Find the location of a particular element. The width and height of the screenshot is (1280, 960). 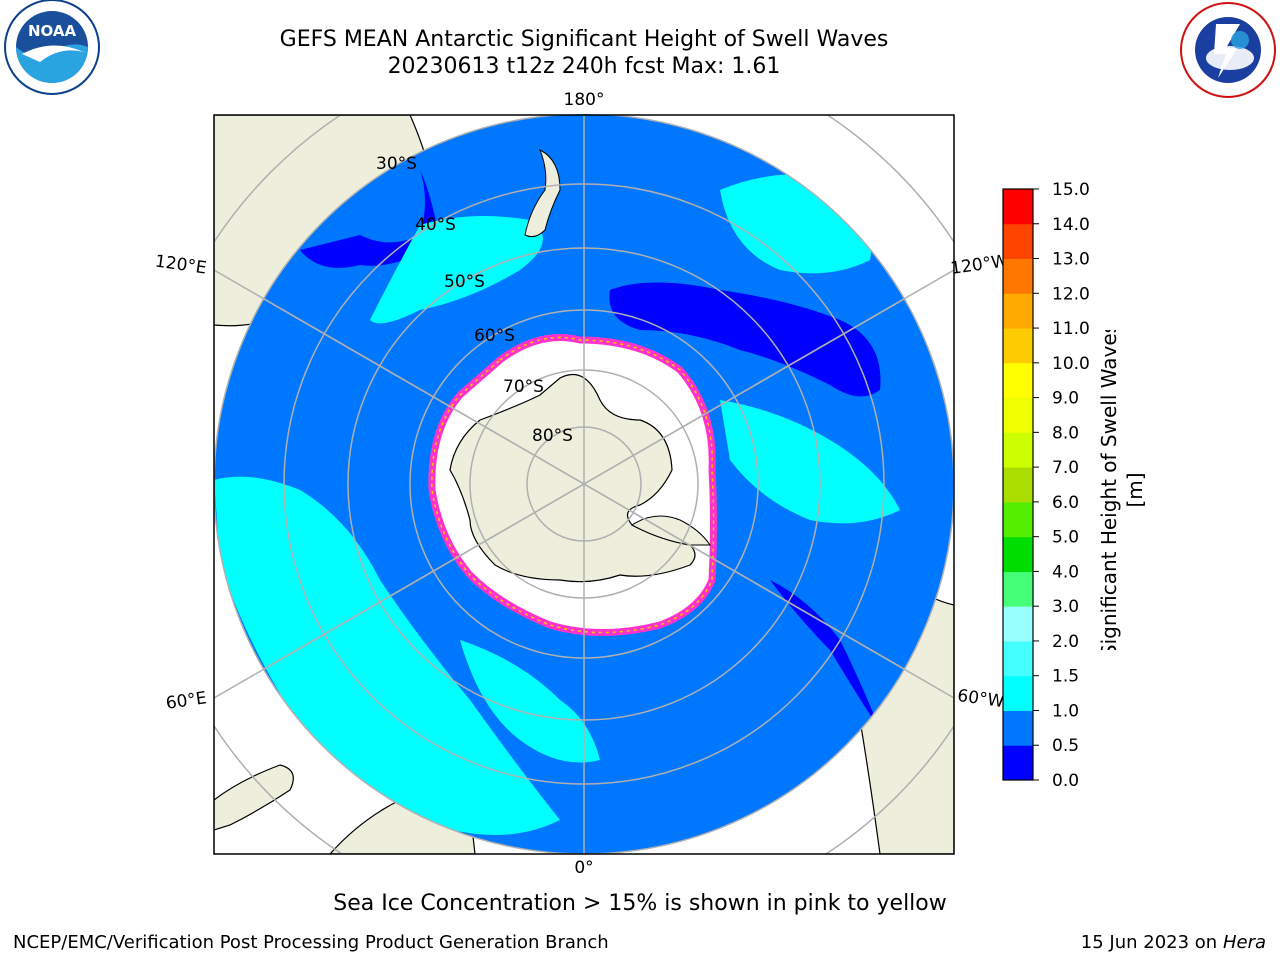

colorbar-tick-label: 5.0 is located at coordinates (1065, 538).